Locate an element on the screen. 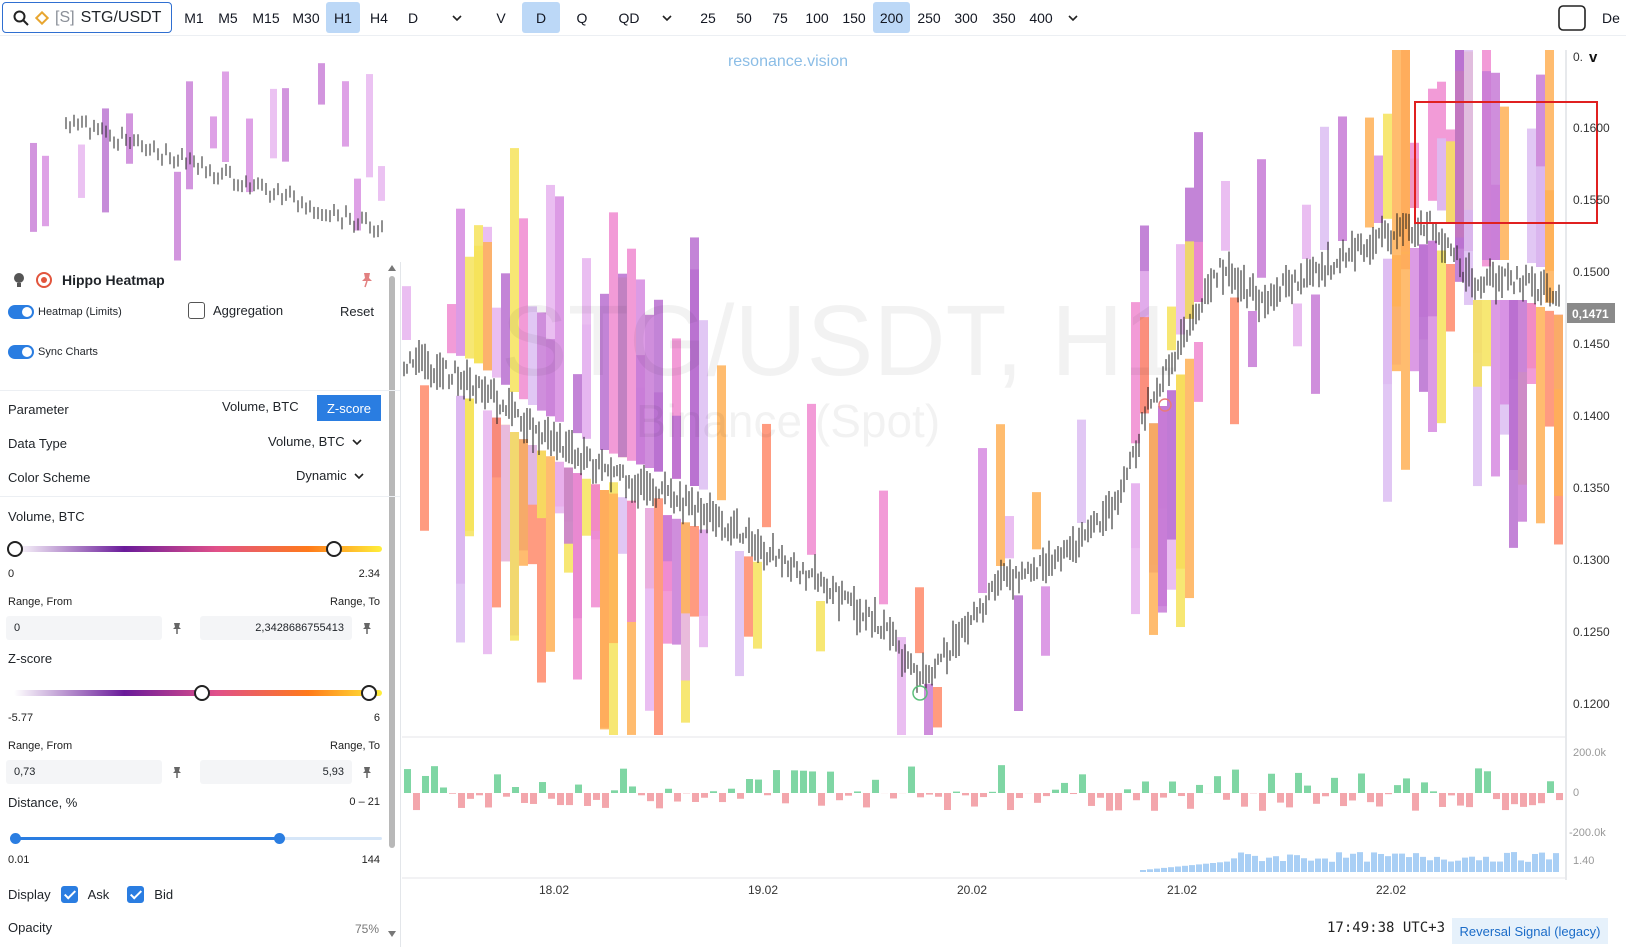 The height and width of the screenshot is (947, 1626). timeframe-h1: H1 is located at coordinates (343, 17).